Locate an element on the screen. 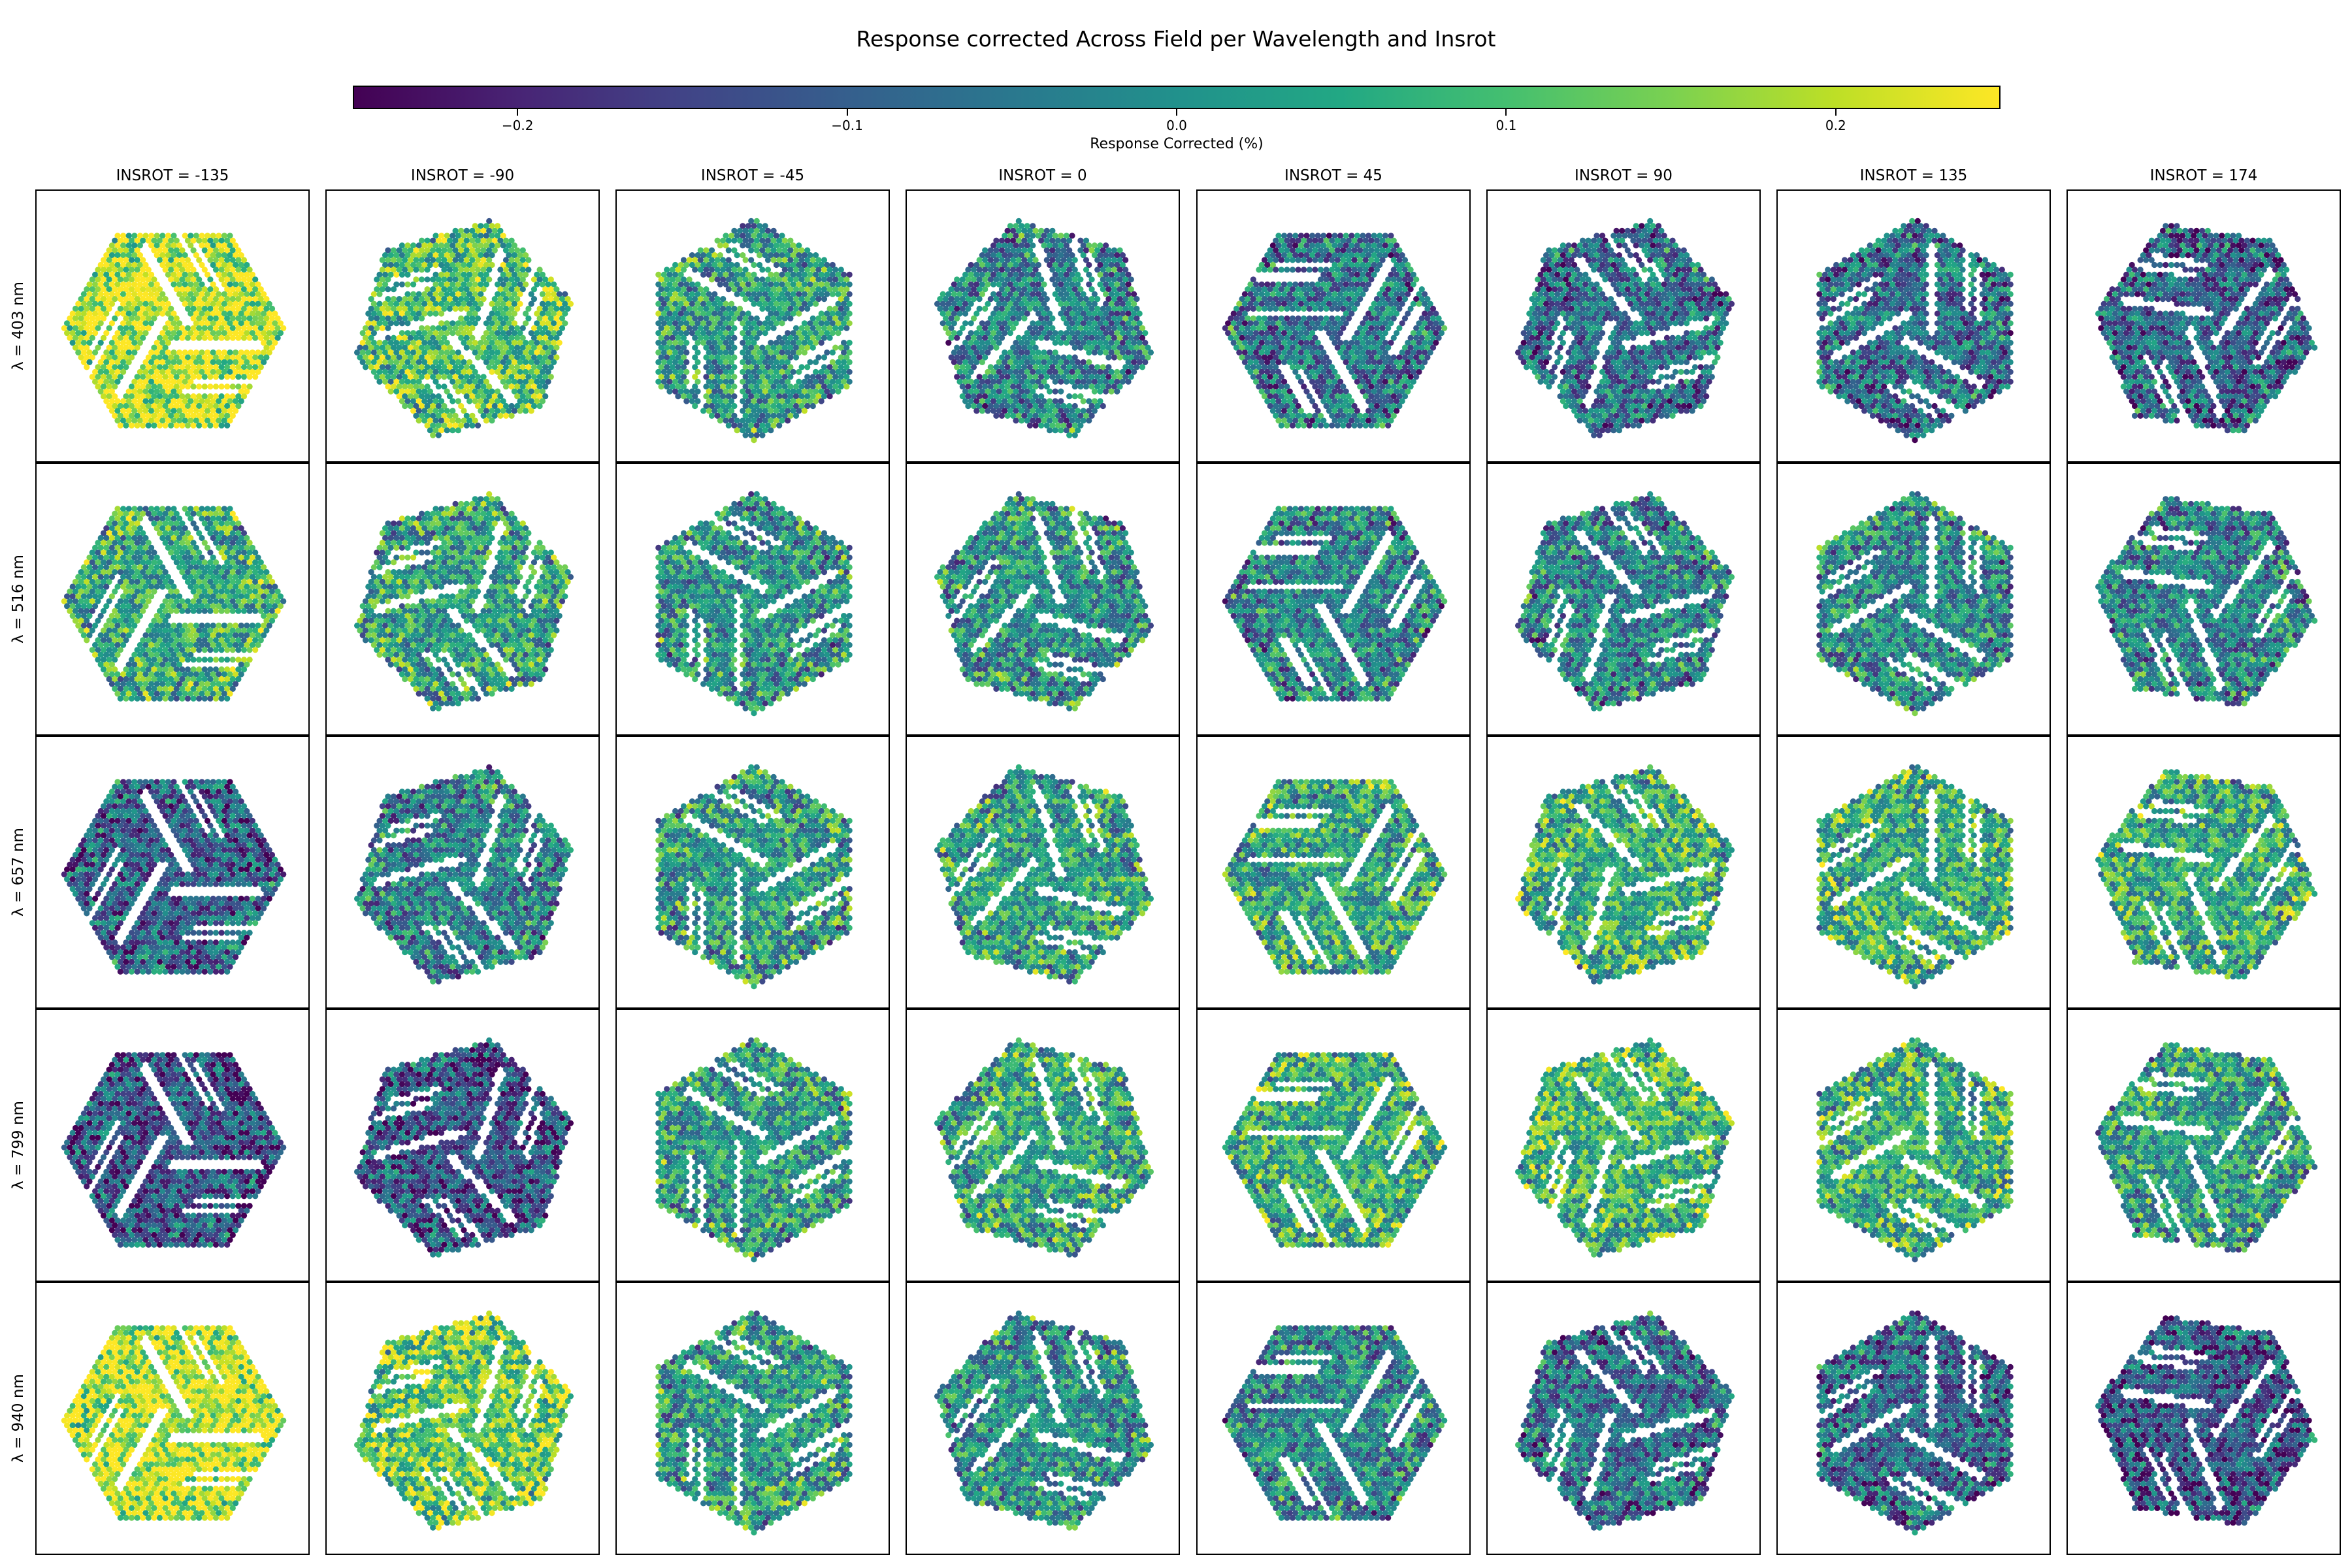 This screenshot has width=2352, height=1568. colorbar is located at coordinates (1177, 97).